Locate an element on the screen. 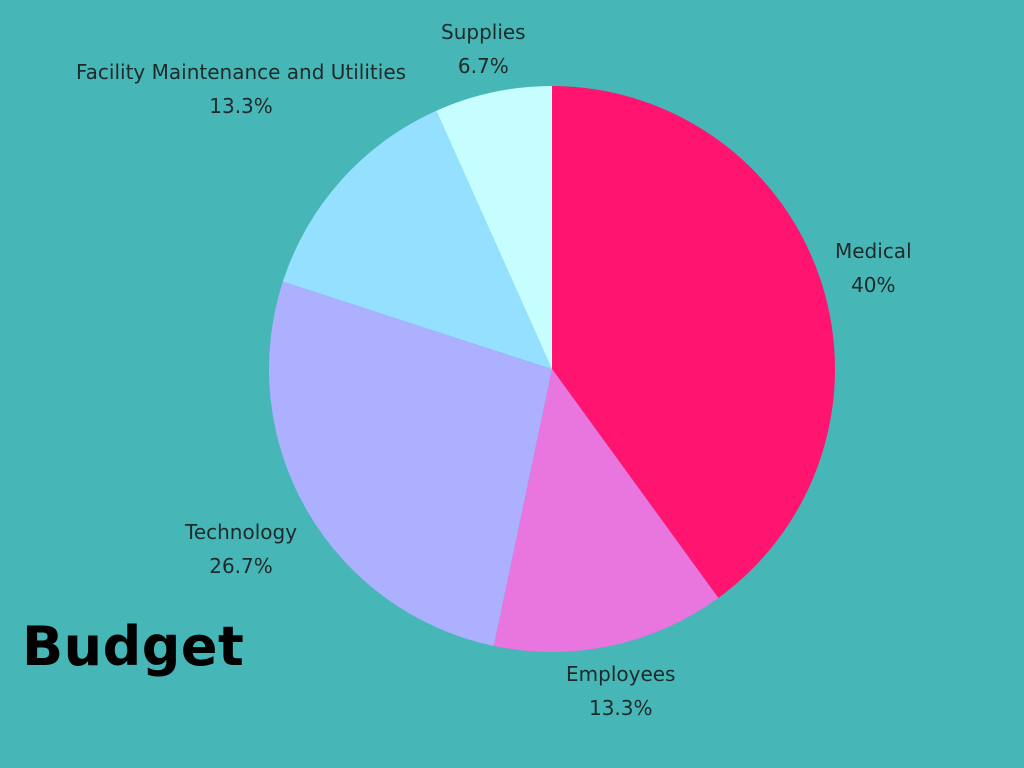 The height and width of the screenshot is (768, 1024). pie-slice-technology is located at coordinates (410, 463).